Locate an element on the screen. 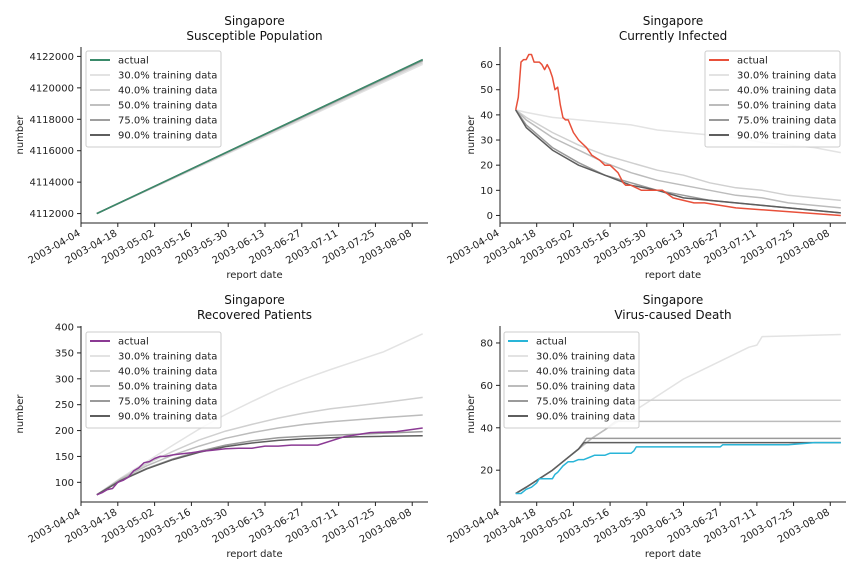 The image size is (864, 576). series-line-75-0-training-data is located at coordinates (259, 463).